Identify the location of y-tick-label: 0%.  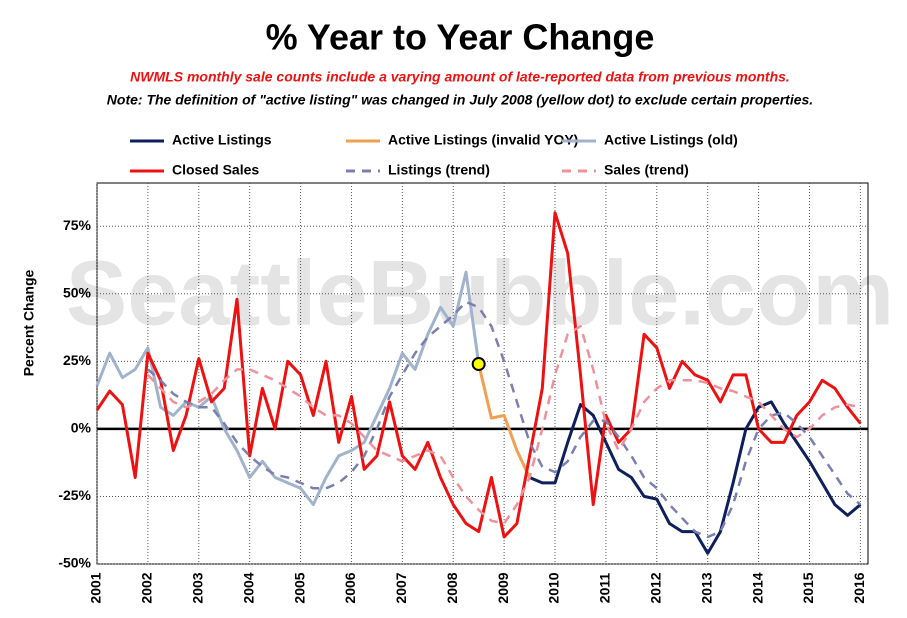
(81, 428).